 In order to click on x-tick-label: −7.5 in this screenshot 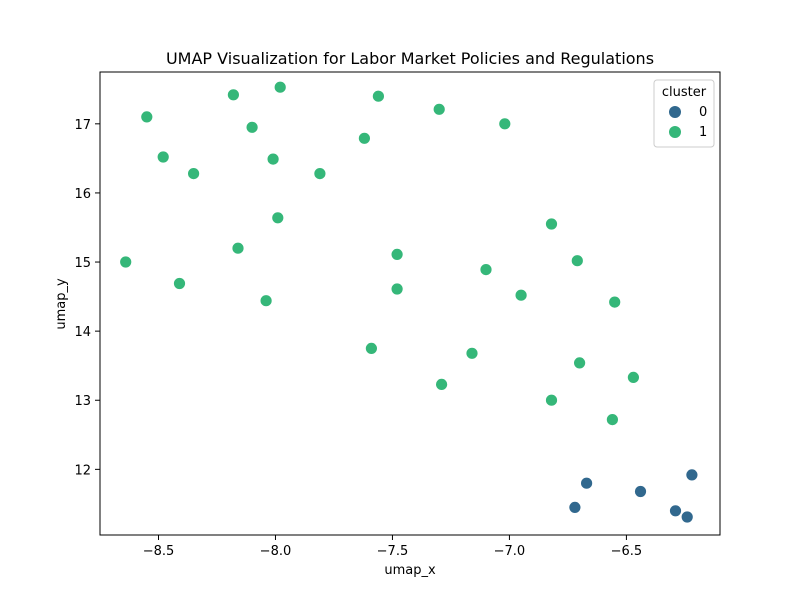, I will do `click(393, 551)`.